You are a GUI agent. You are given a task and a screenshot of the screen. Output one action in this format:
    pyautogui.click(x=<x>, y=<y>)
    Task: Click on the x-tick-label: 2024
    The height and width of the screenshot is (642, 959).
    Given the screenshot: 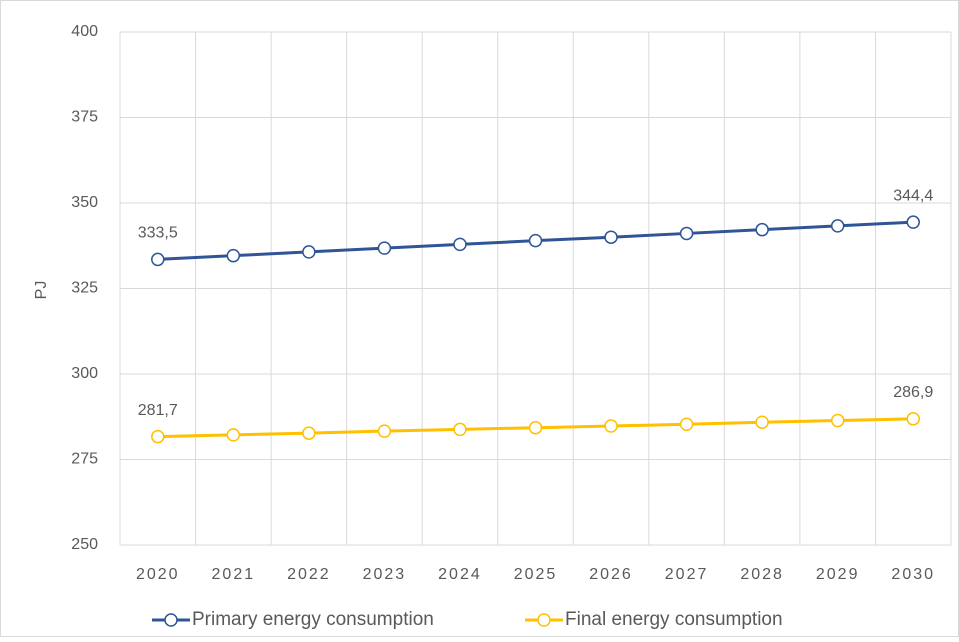 What is the action you would take?
    pyautogui.click(x=460, y=574)
    